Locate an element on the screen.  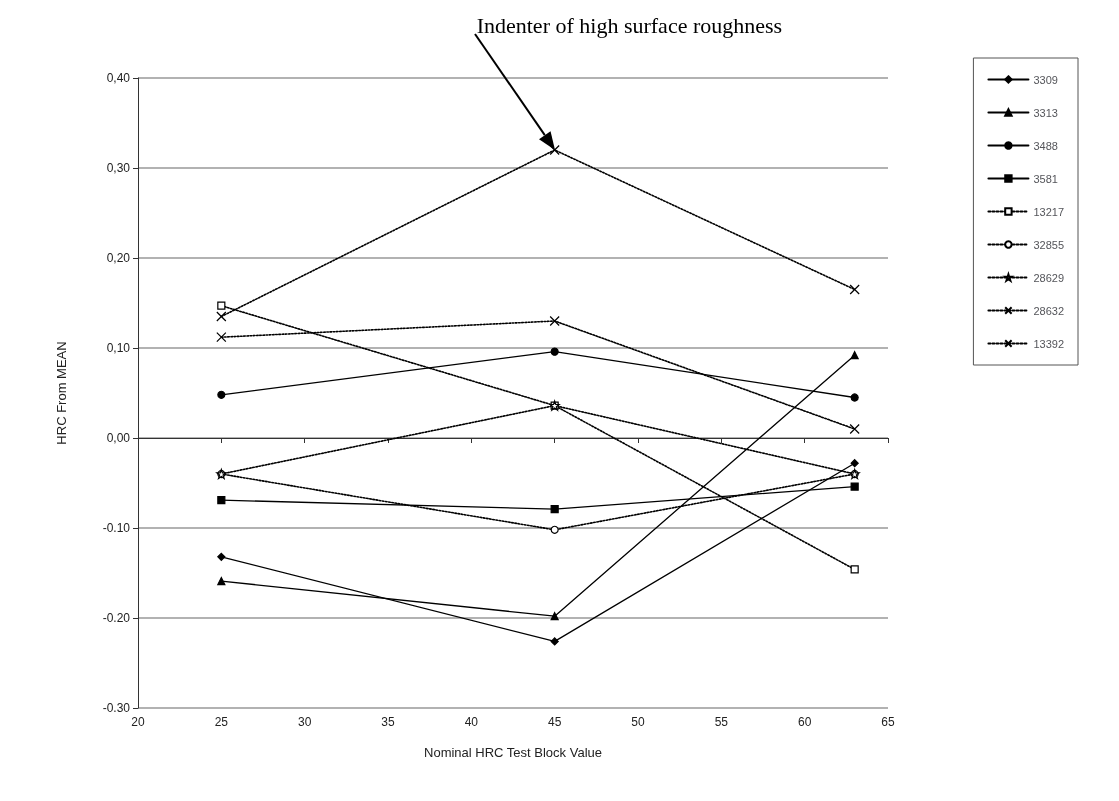
y-tick-label: 0,10 is located at coordinates (118, 348).